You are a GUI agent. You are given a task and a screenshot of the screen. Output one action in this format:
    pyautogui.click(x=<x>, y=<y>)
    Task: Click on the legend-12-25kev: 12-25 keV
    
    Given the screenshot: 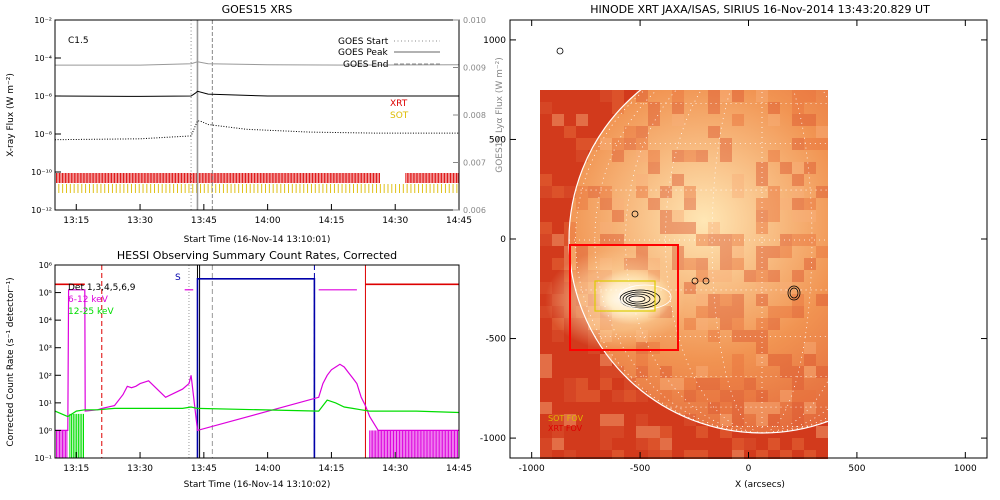 What is the action you would take?
    pyautogui.click(x=91, y=312)
    